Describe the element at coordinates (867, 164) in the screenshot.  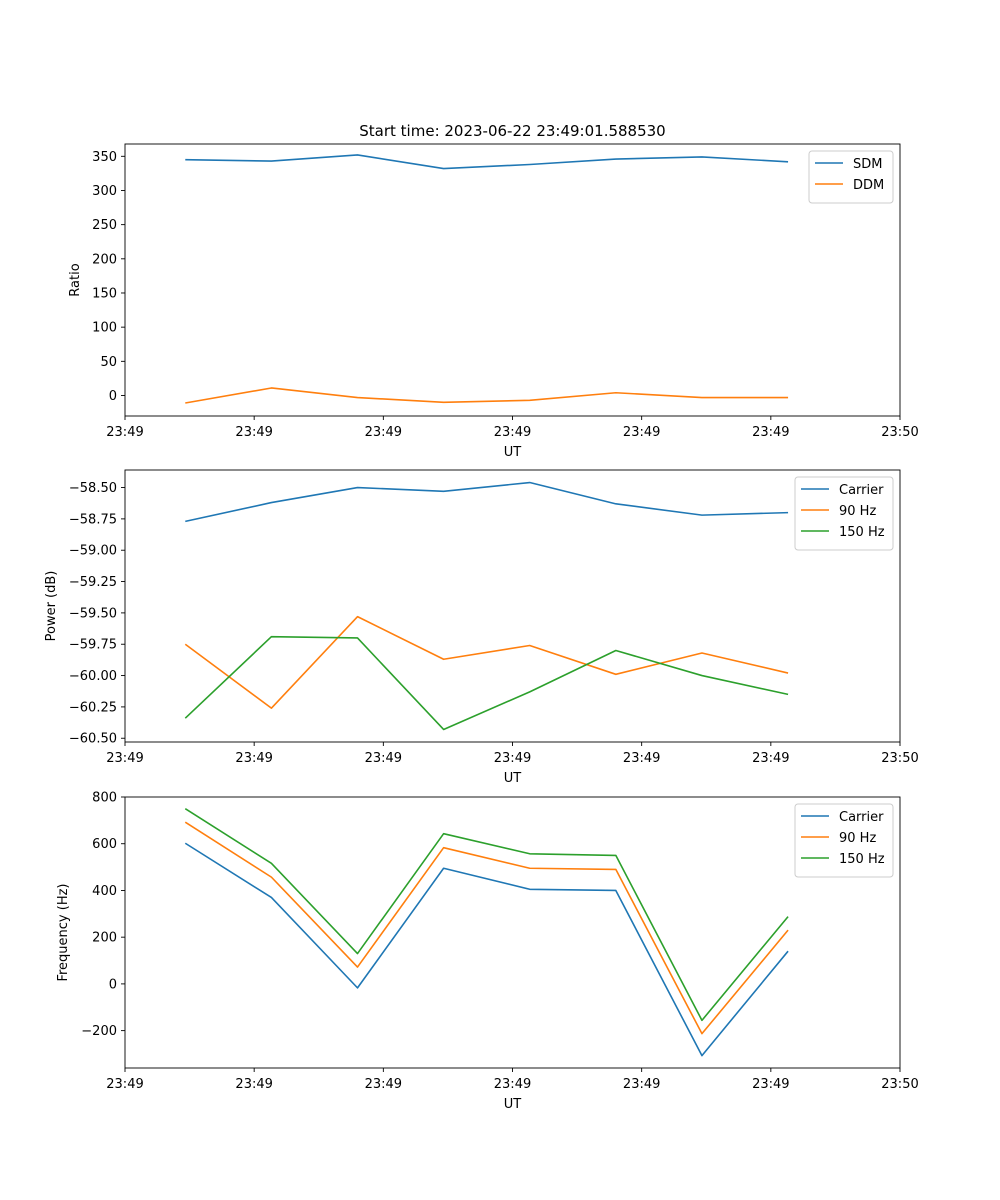
I see `legend-label: SDM` at that location.